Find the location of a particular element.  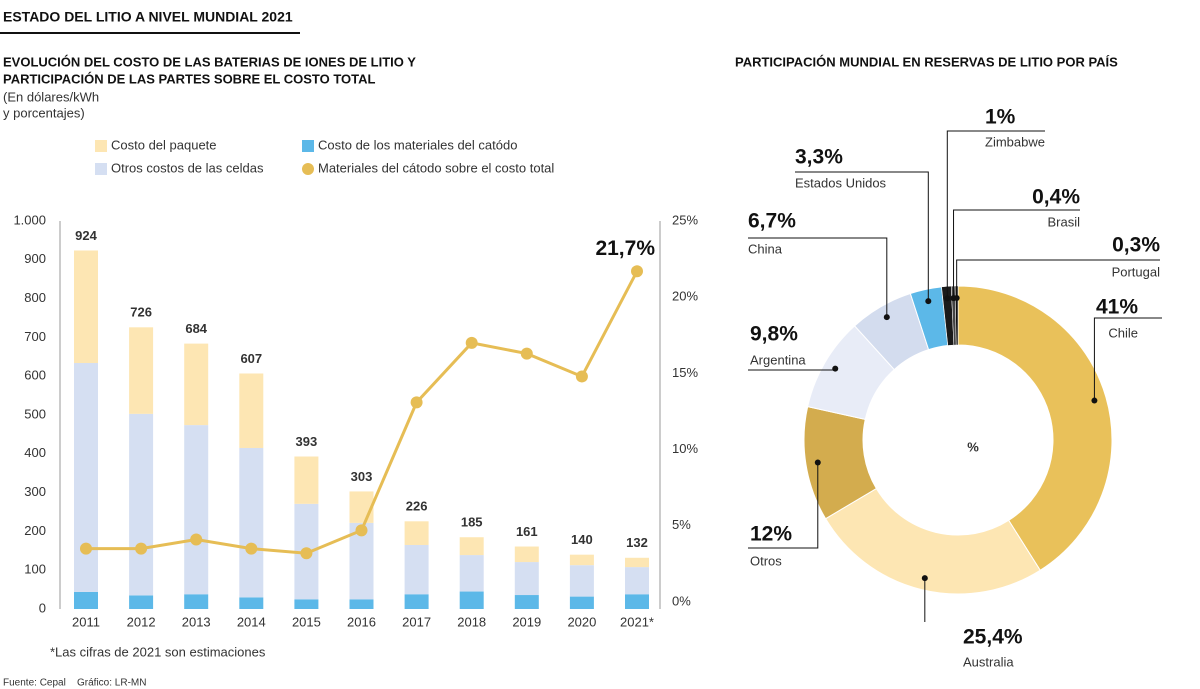

credit: Gráfico: LR-MN is located at coordinates (111, 683).